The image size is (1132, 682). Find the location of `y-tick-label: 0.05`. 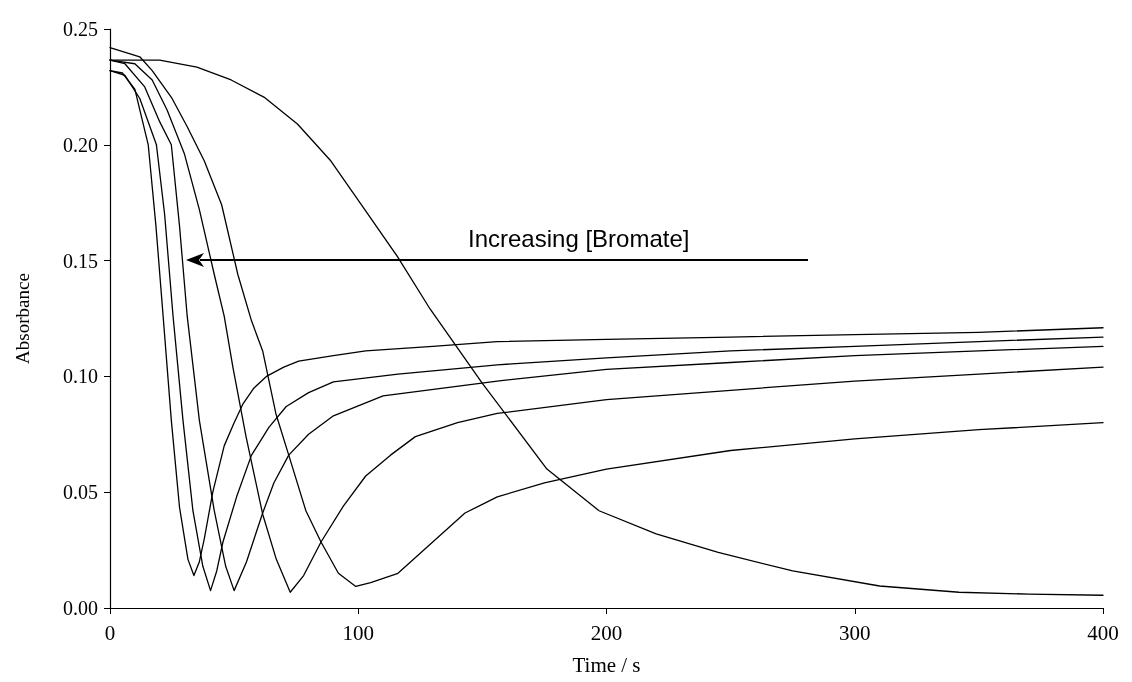

y-tick-label: 0.05 is located at coordinates (80, 492).